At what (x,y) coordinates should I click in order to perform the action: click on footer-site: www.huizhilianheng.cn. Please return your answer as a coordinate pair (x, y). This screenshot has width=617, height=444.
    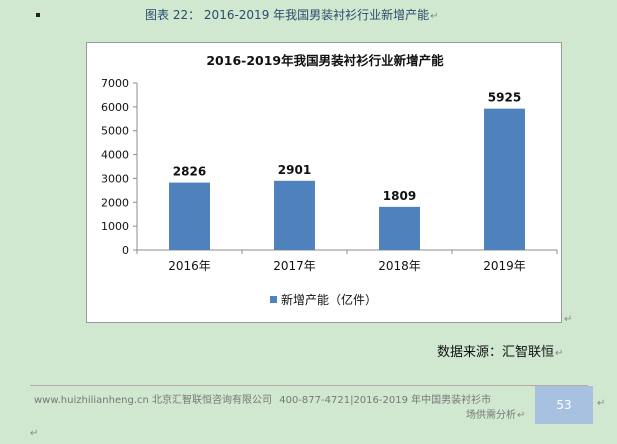
    Looking at the image, I should click on (91, 400).